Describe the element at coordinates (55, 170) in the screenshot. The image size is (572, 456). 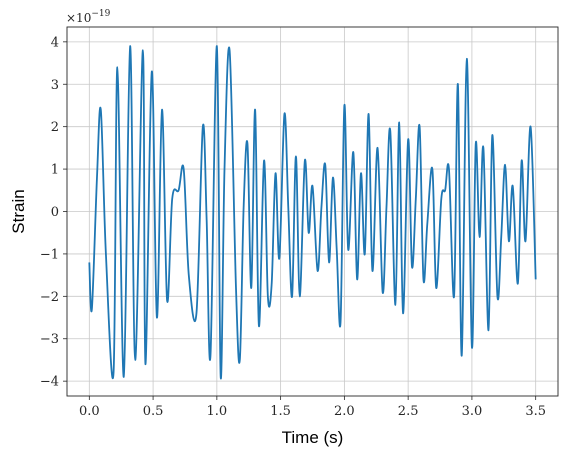
I see `y-tick-label: 1` at that location.